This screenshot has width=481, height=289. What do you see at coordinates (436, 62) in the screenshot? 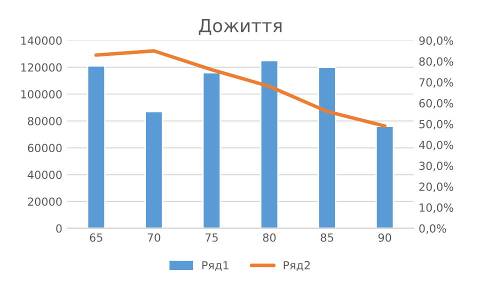
I see `y2-tick-label: 80,0%` at bounding box center [436, 62].